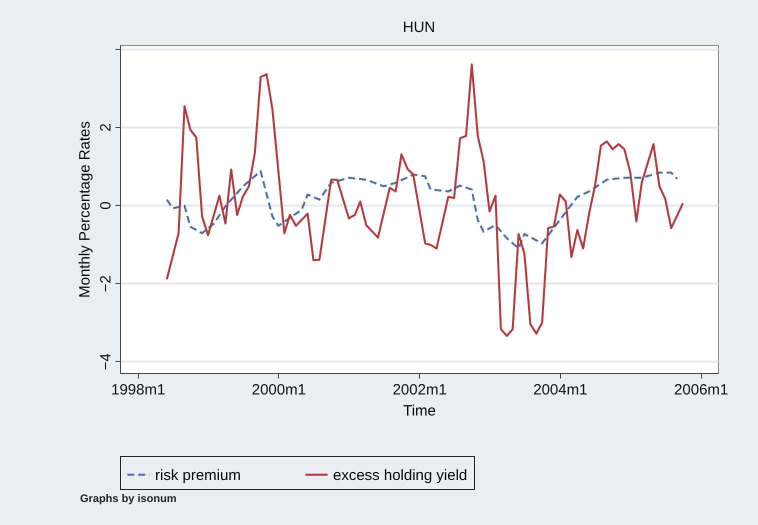 The image size is (758, 525). What do you see at coordinates (138, 390) in the screenshot?
I see `x-tick-label: 1998m1` at bounding box center [138, 390].